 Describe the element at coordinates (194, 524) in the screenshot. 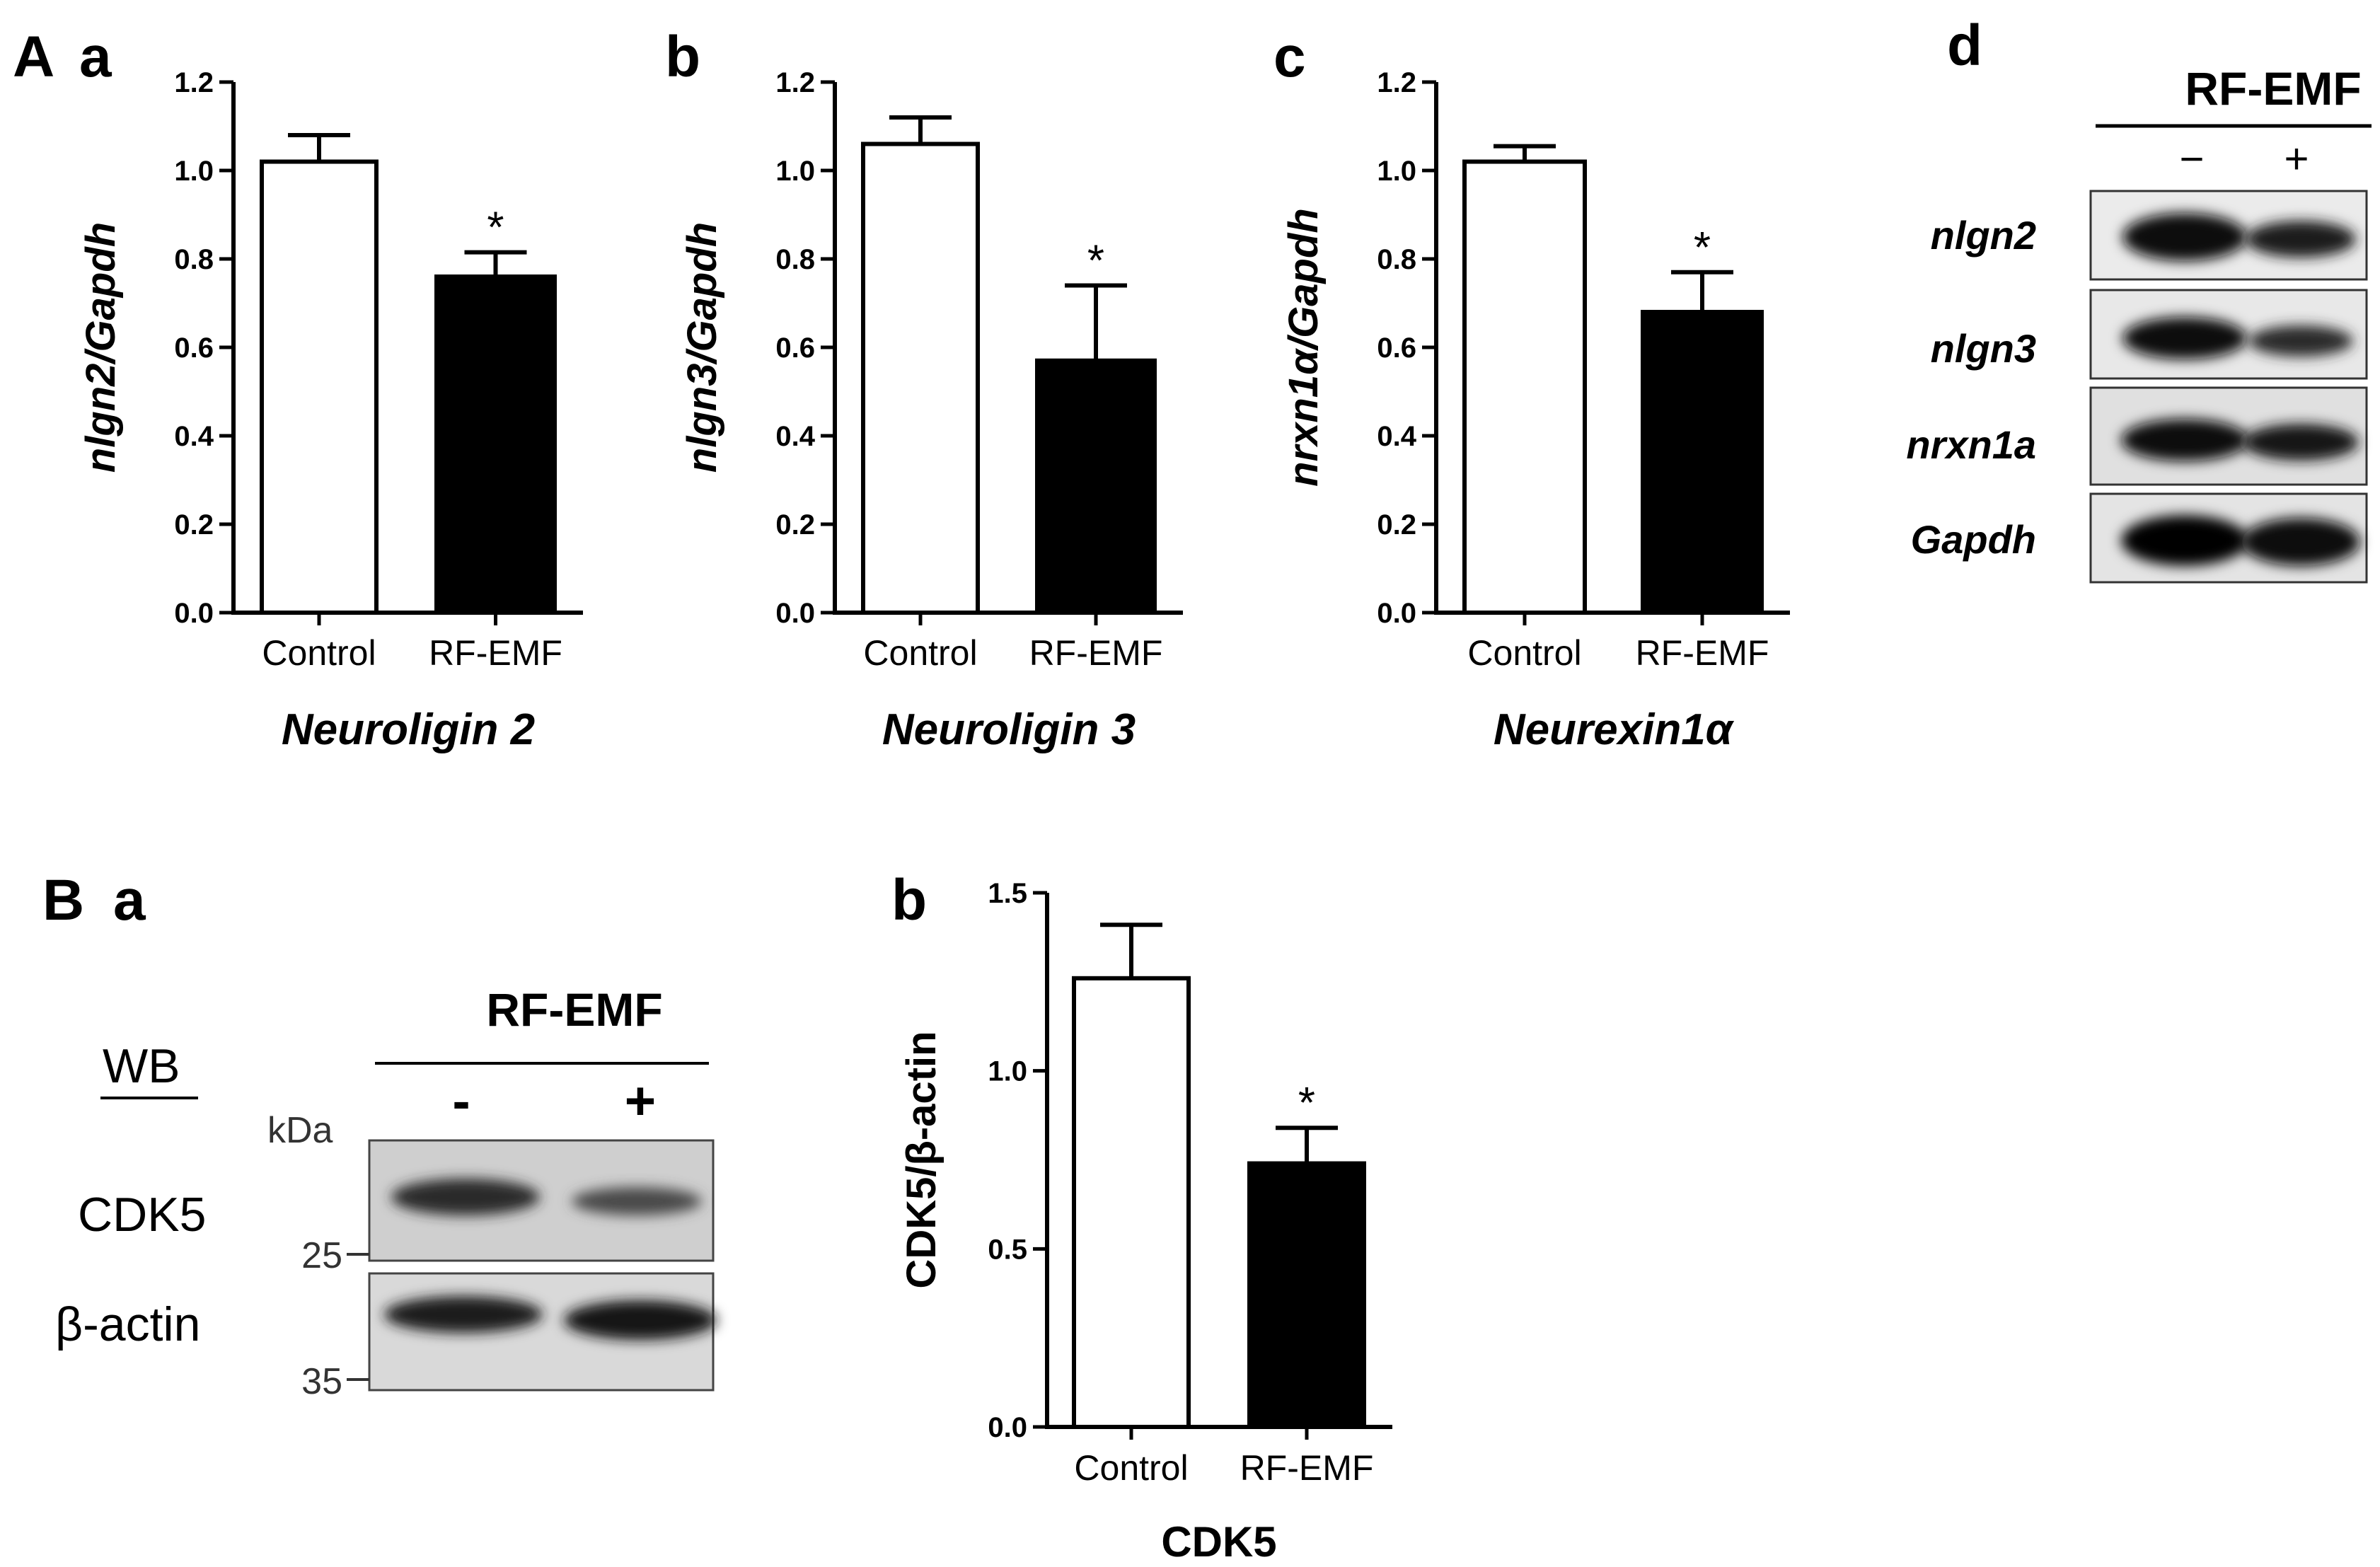

I see `chart-Aa-y-tick-label-2: 0.2` at that location.